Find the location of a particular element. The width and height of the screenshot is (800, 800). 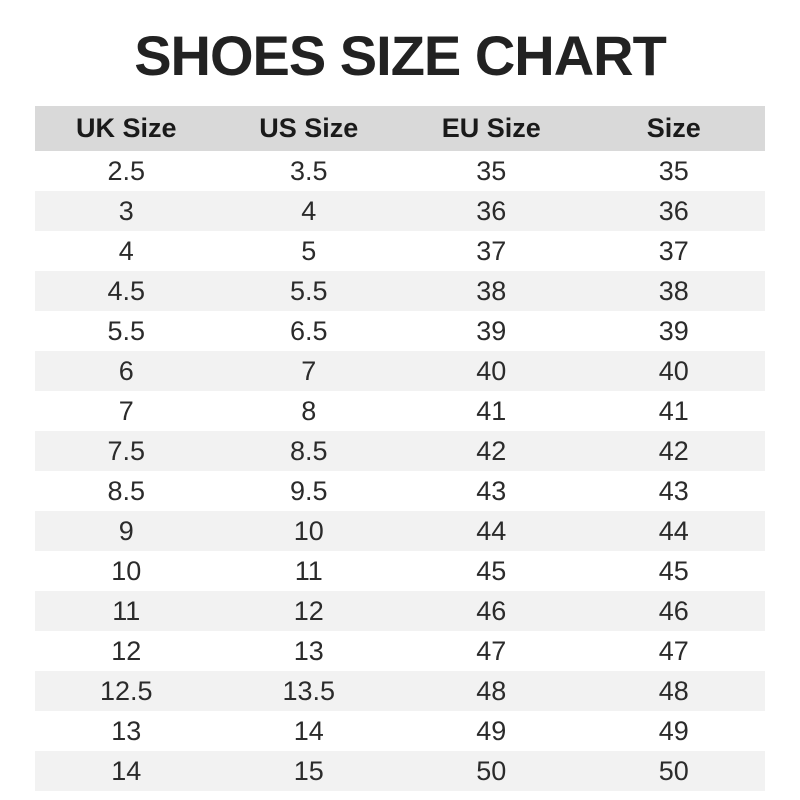

size-cell: 15 is located at coordinates (308, 770).